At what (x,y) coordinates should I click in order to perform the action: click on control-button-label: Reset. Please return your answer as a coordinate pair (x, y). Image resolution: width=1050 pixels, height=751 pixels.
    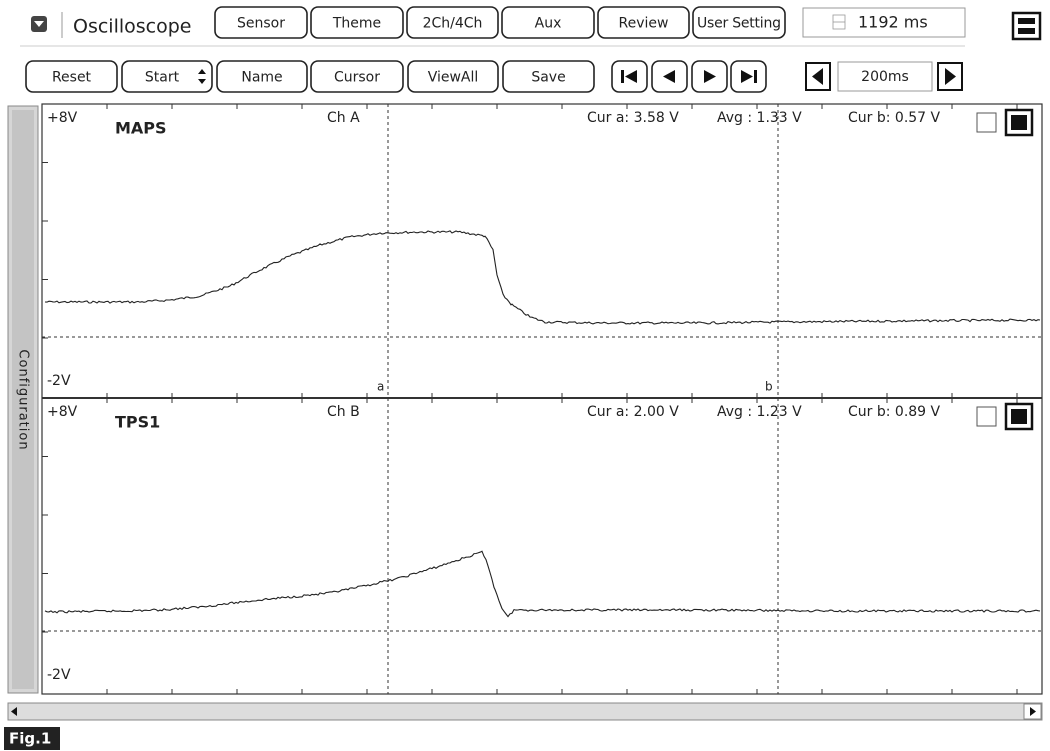
    Looking at the image, I should click on (72, 78).